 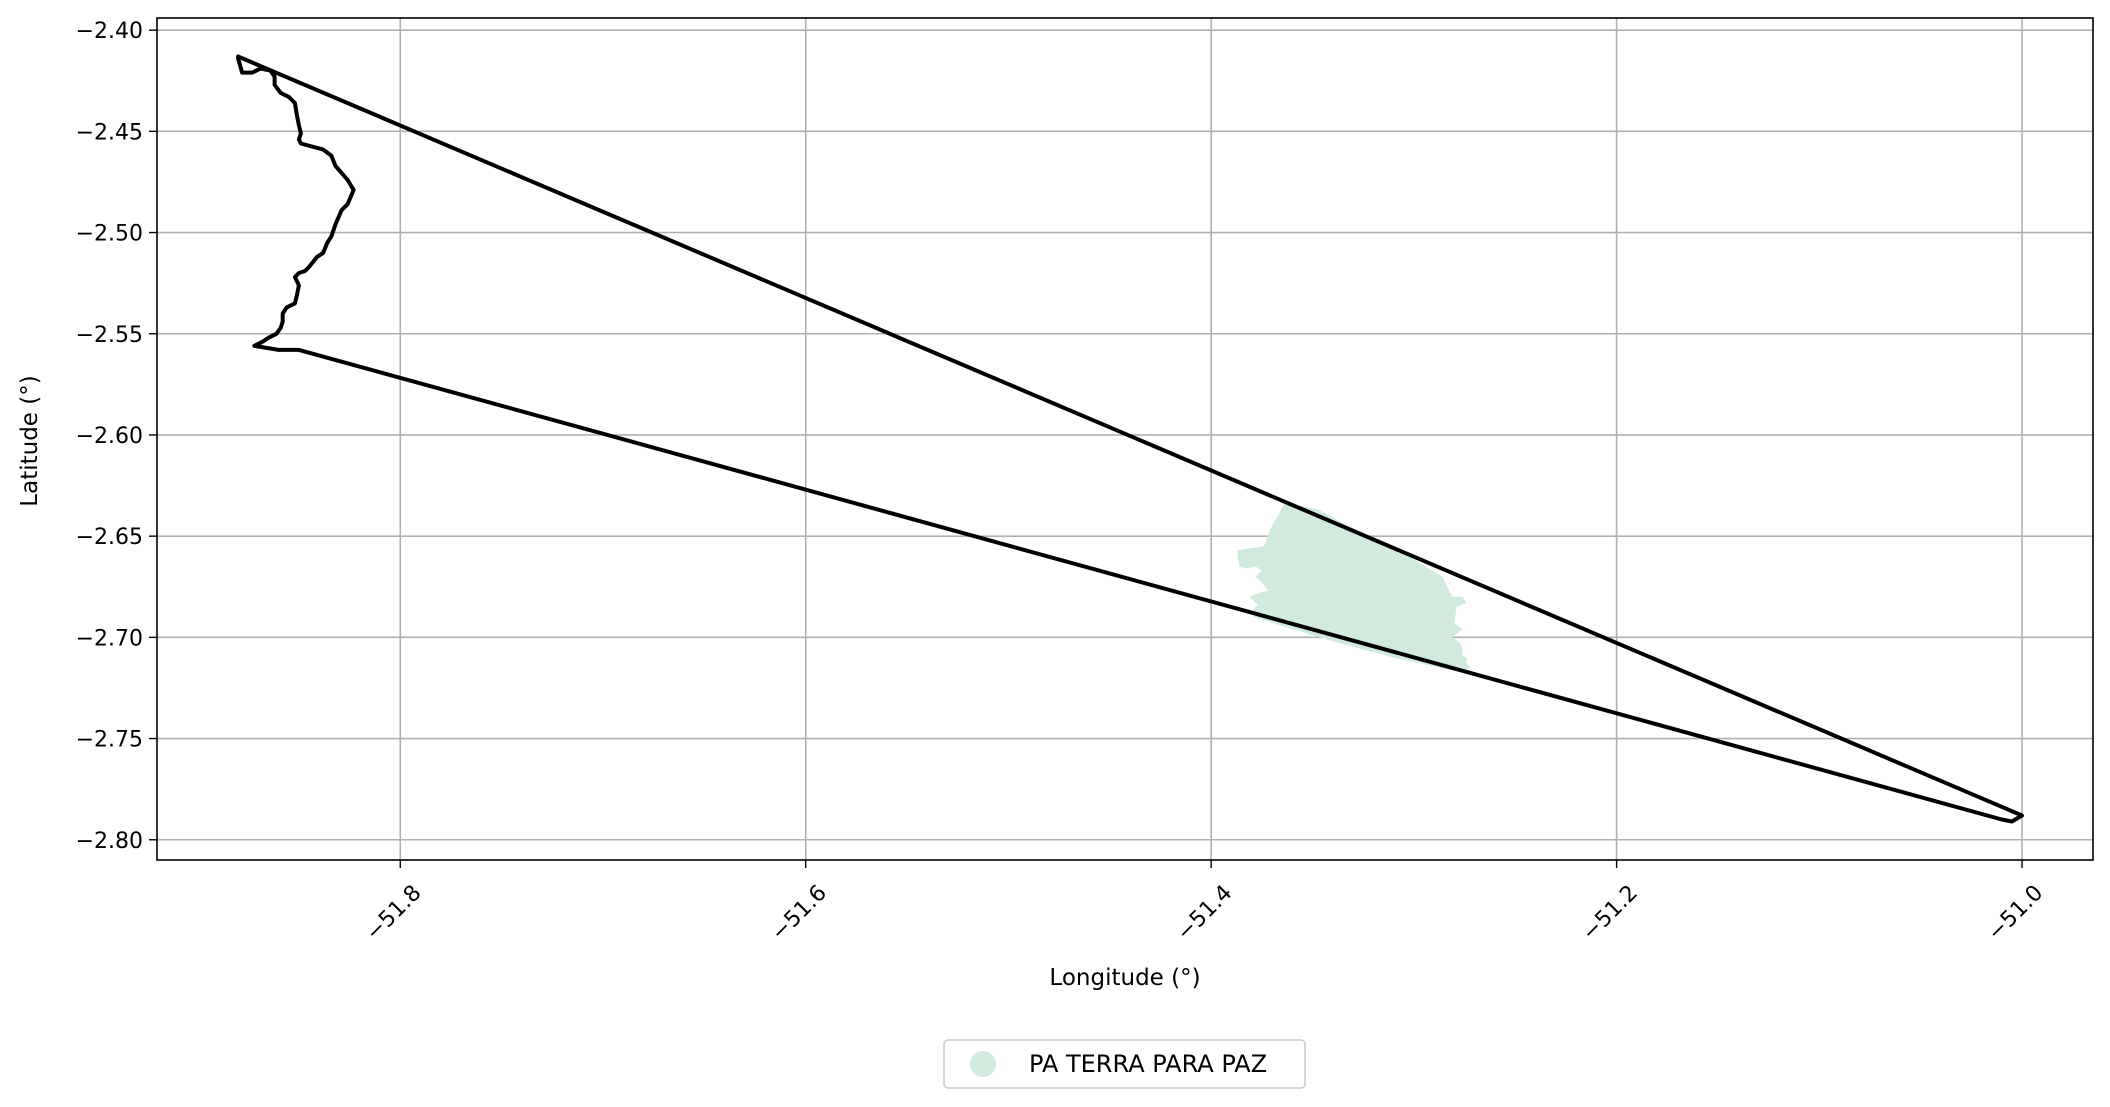 What do you see at coordinates (109, 335) in the screenshot?
I see `y-tick-label: −2.55` at bounding box center [109, 335].